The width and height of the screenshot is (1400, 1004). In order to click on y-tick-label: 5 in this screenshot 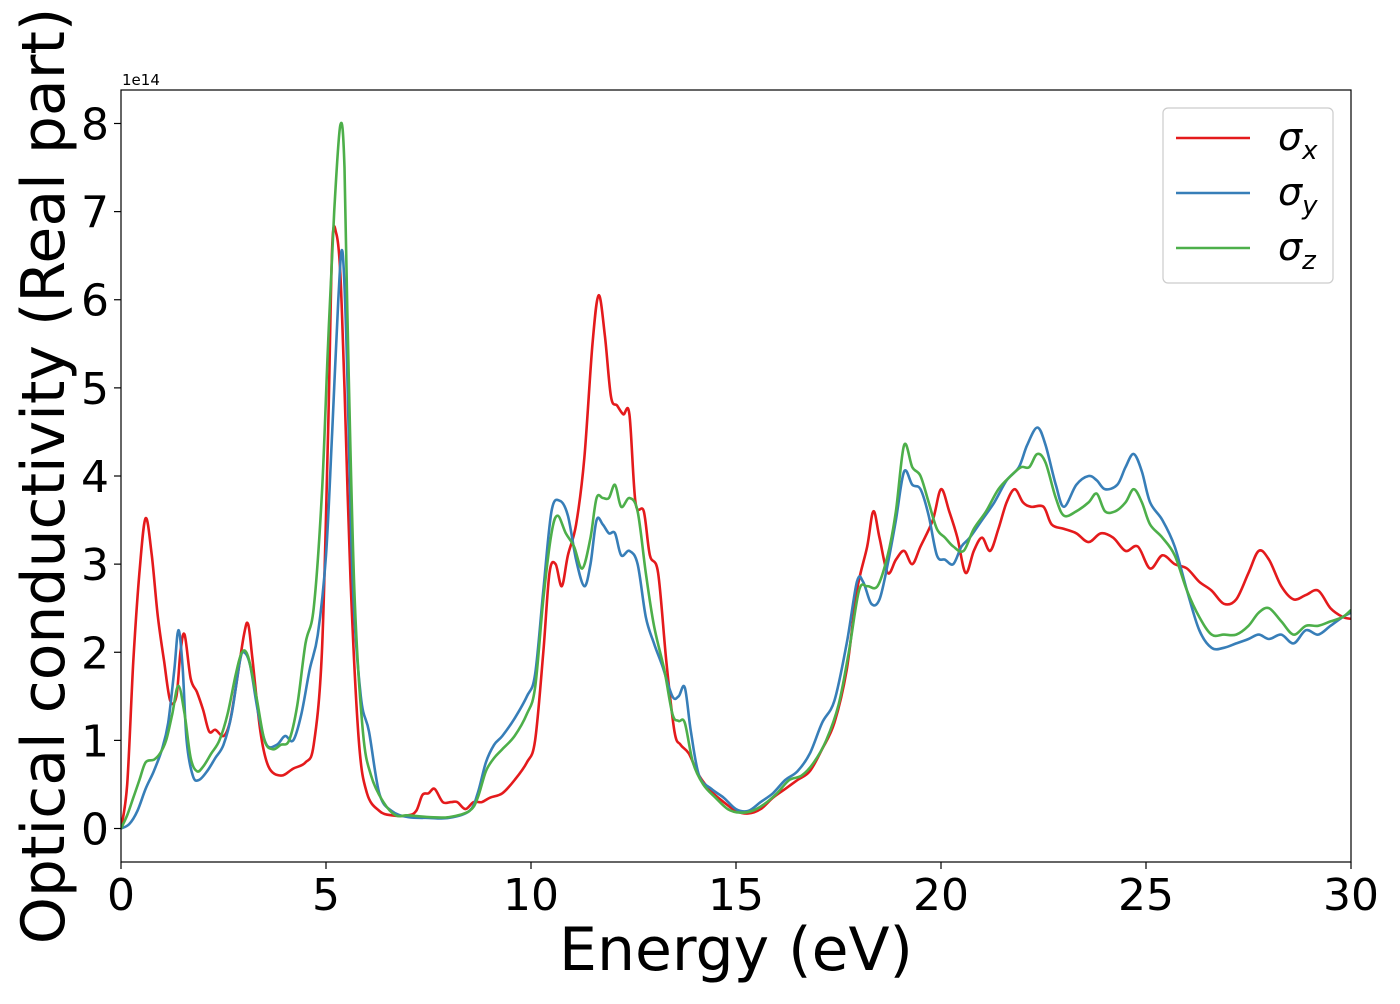, I will do `click(95, 389)`.